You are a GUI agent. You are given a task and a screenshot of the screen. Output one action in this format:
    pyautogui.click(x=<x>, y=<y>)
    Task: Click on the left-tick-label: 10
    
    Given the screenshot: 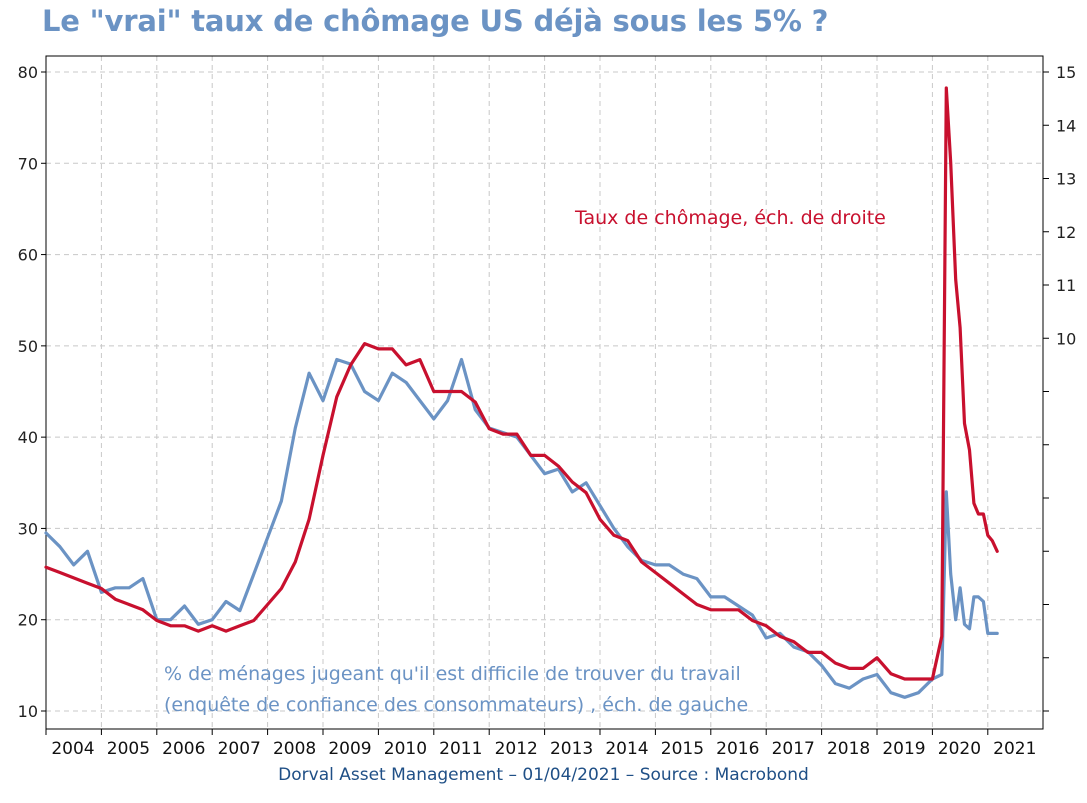 What is the action you would take?
    pyautogui.click(x=28, y=711)
    